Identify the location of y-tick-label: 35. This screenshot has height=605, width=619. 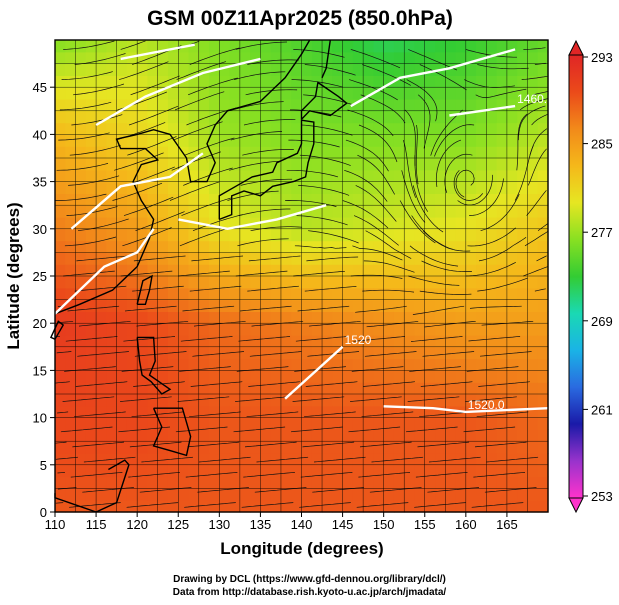
(40, 182).